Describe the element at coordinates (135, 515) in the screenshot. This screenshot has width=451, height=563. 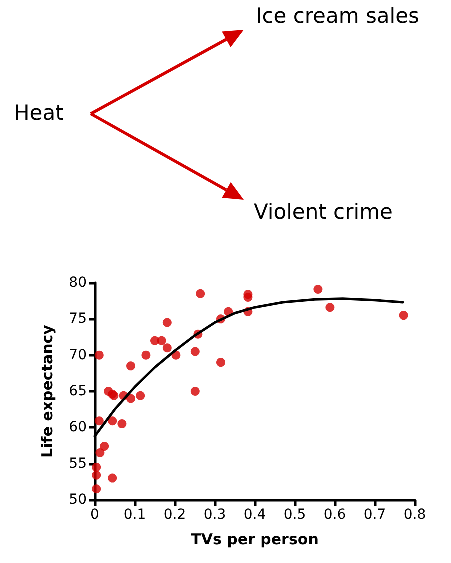
I see `x-tick-label: 0.1` at that location.